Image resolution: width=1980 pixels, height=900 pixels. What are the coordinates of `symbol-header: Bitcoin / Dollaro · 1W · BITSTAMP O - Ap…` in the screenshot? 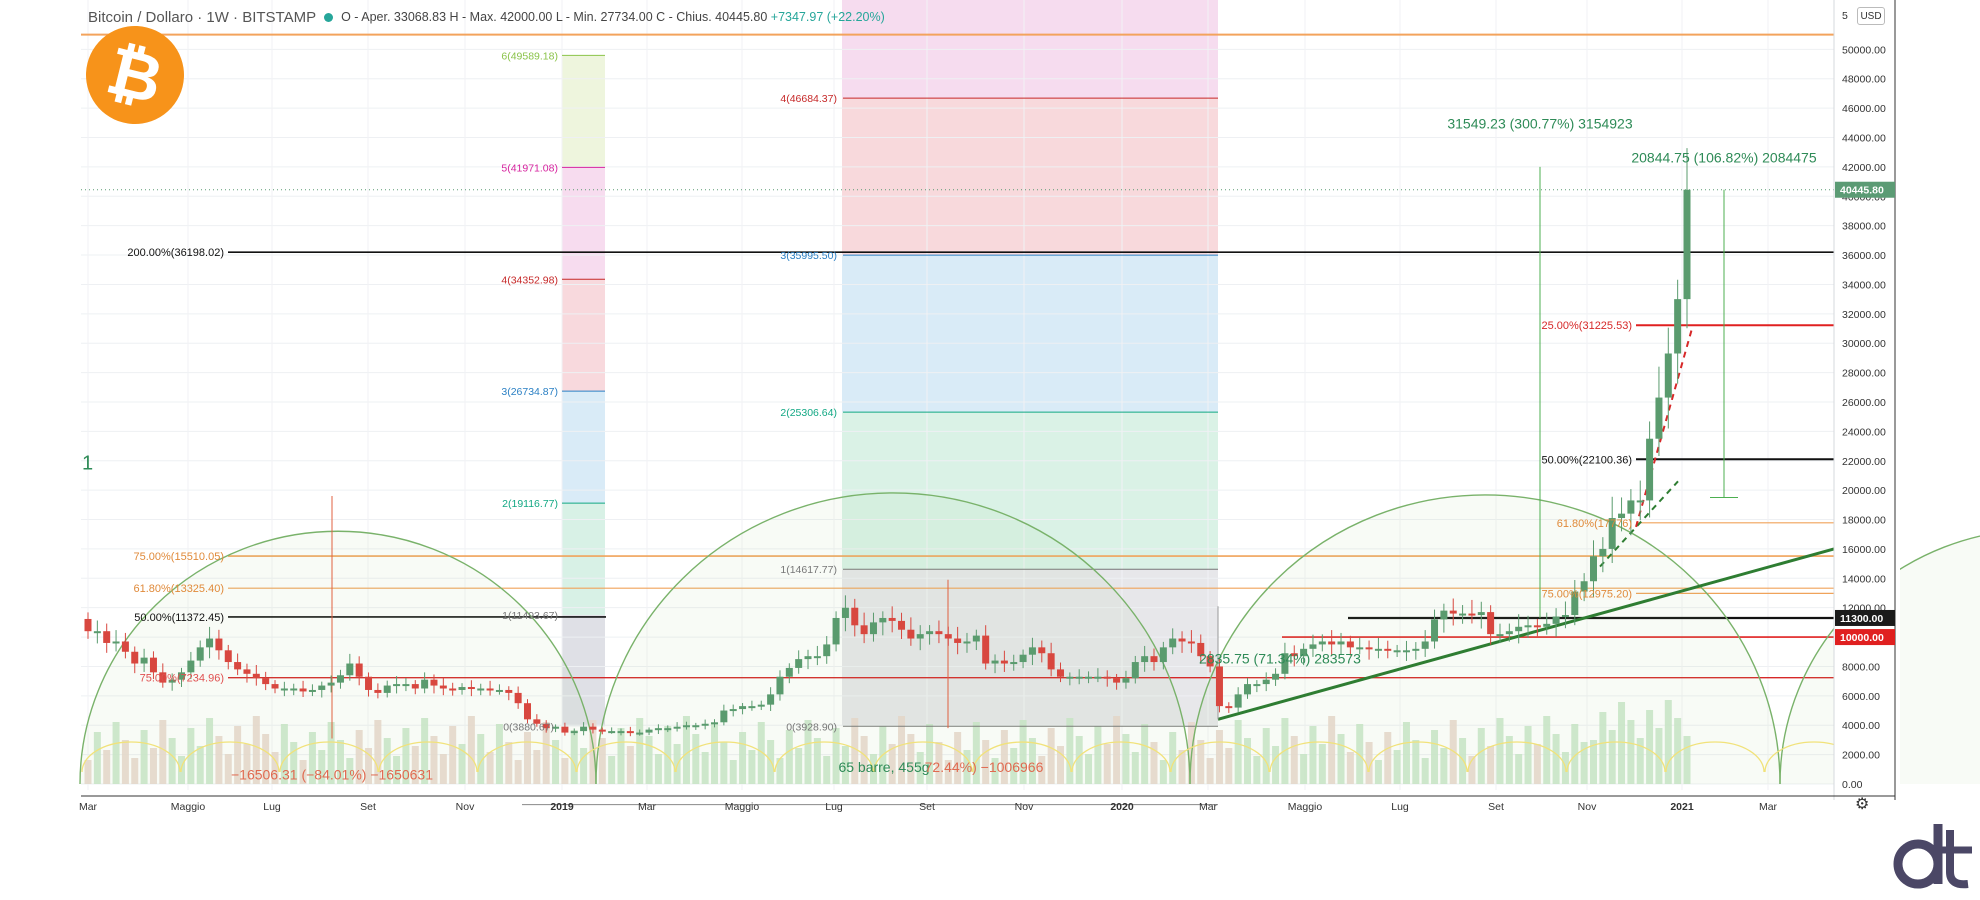 It's located at (486, 17).